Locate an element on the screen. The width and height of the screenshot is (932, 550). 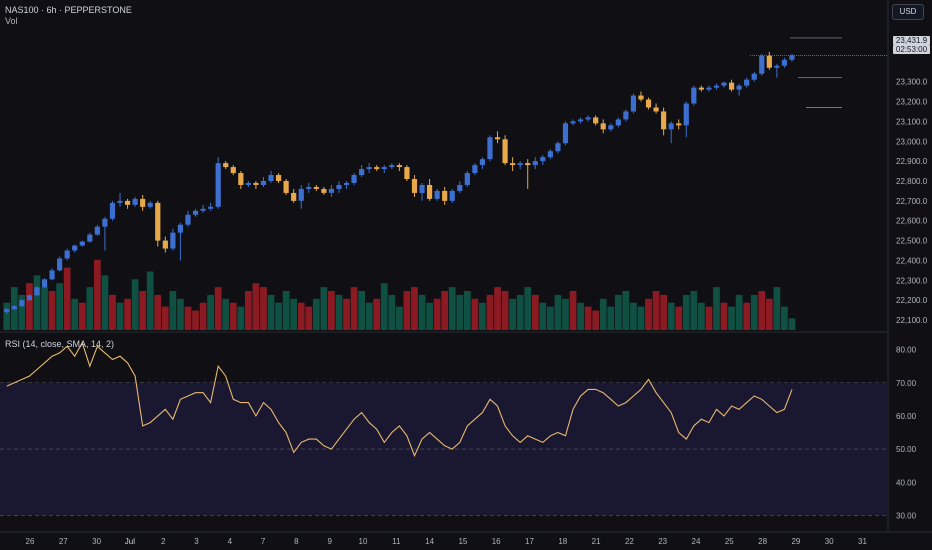
time-axis-tick: 28 is located at coordinates (762, 541).